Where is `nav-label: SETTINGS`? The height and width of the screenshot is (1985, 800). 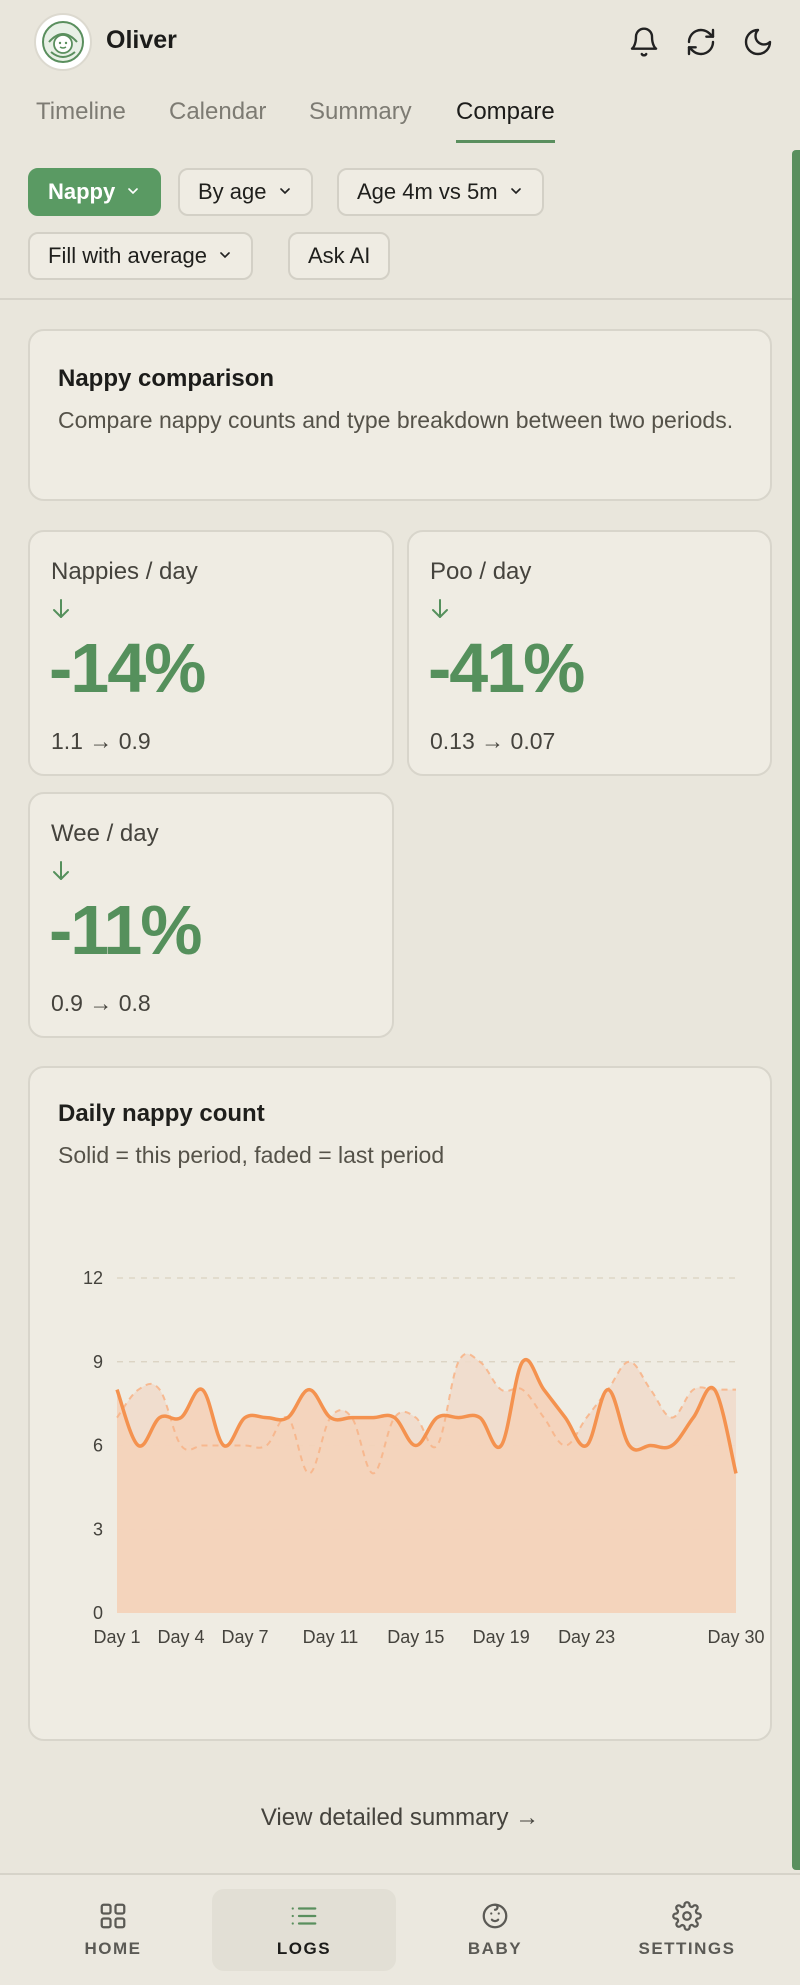
nav-label: SETTINGS is located at coordinates (687, 1948).